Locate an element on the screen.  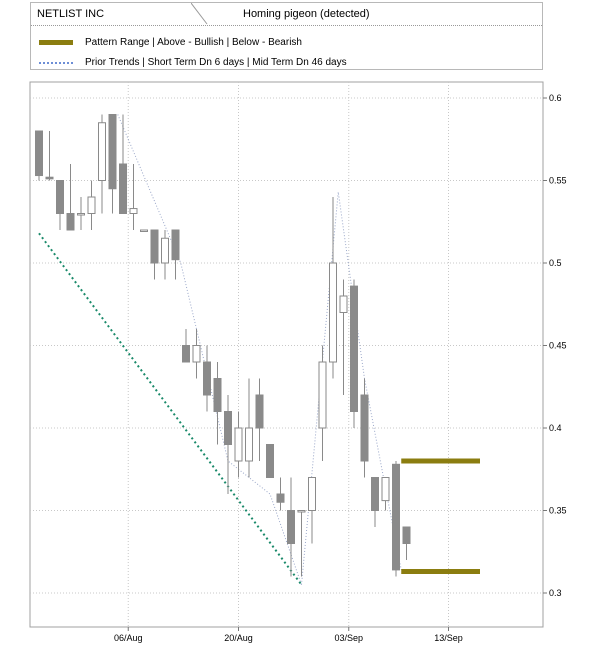
y-axis: 0.6 0.55 0.5 0.45 0.4 0.35 0.3 is located at coordinates (555, 345).